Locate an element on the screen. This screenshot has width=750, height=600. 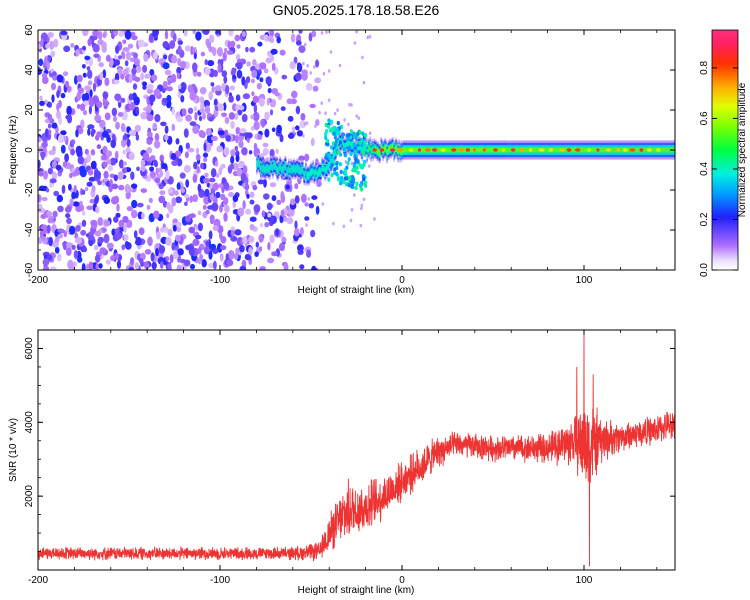
spectrogram-peak-cell is located at coordinates (419, 150).